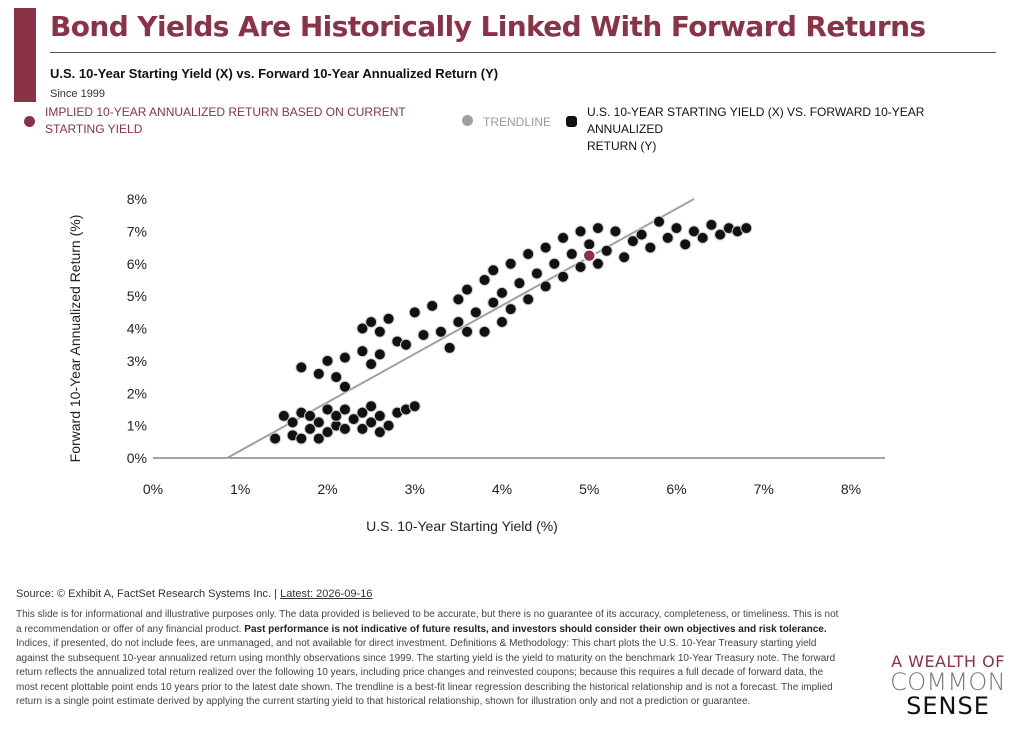  I want to click on since-note: Since 1999, so click(78, 94).